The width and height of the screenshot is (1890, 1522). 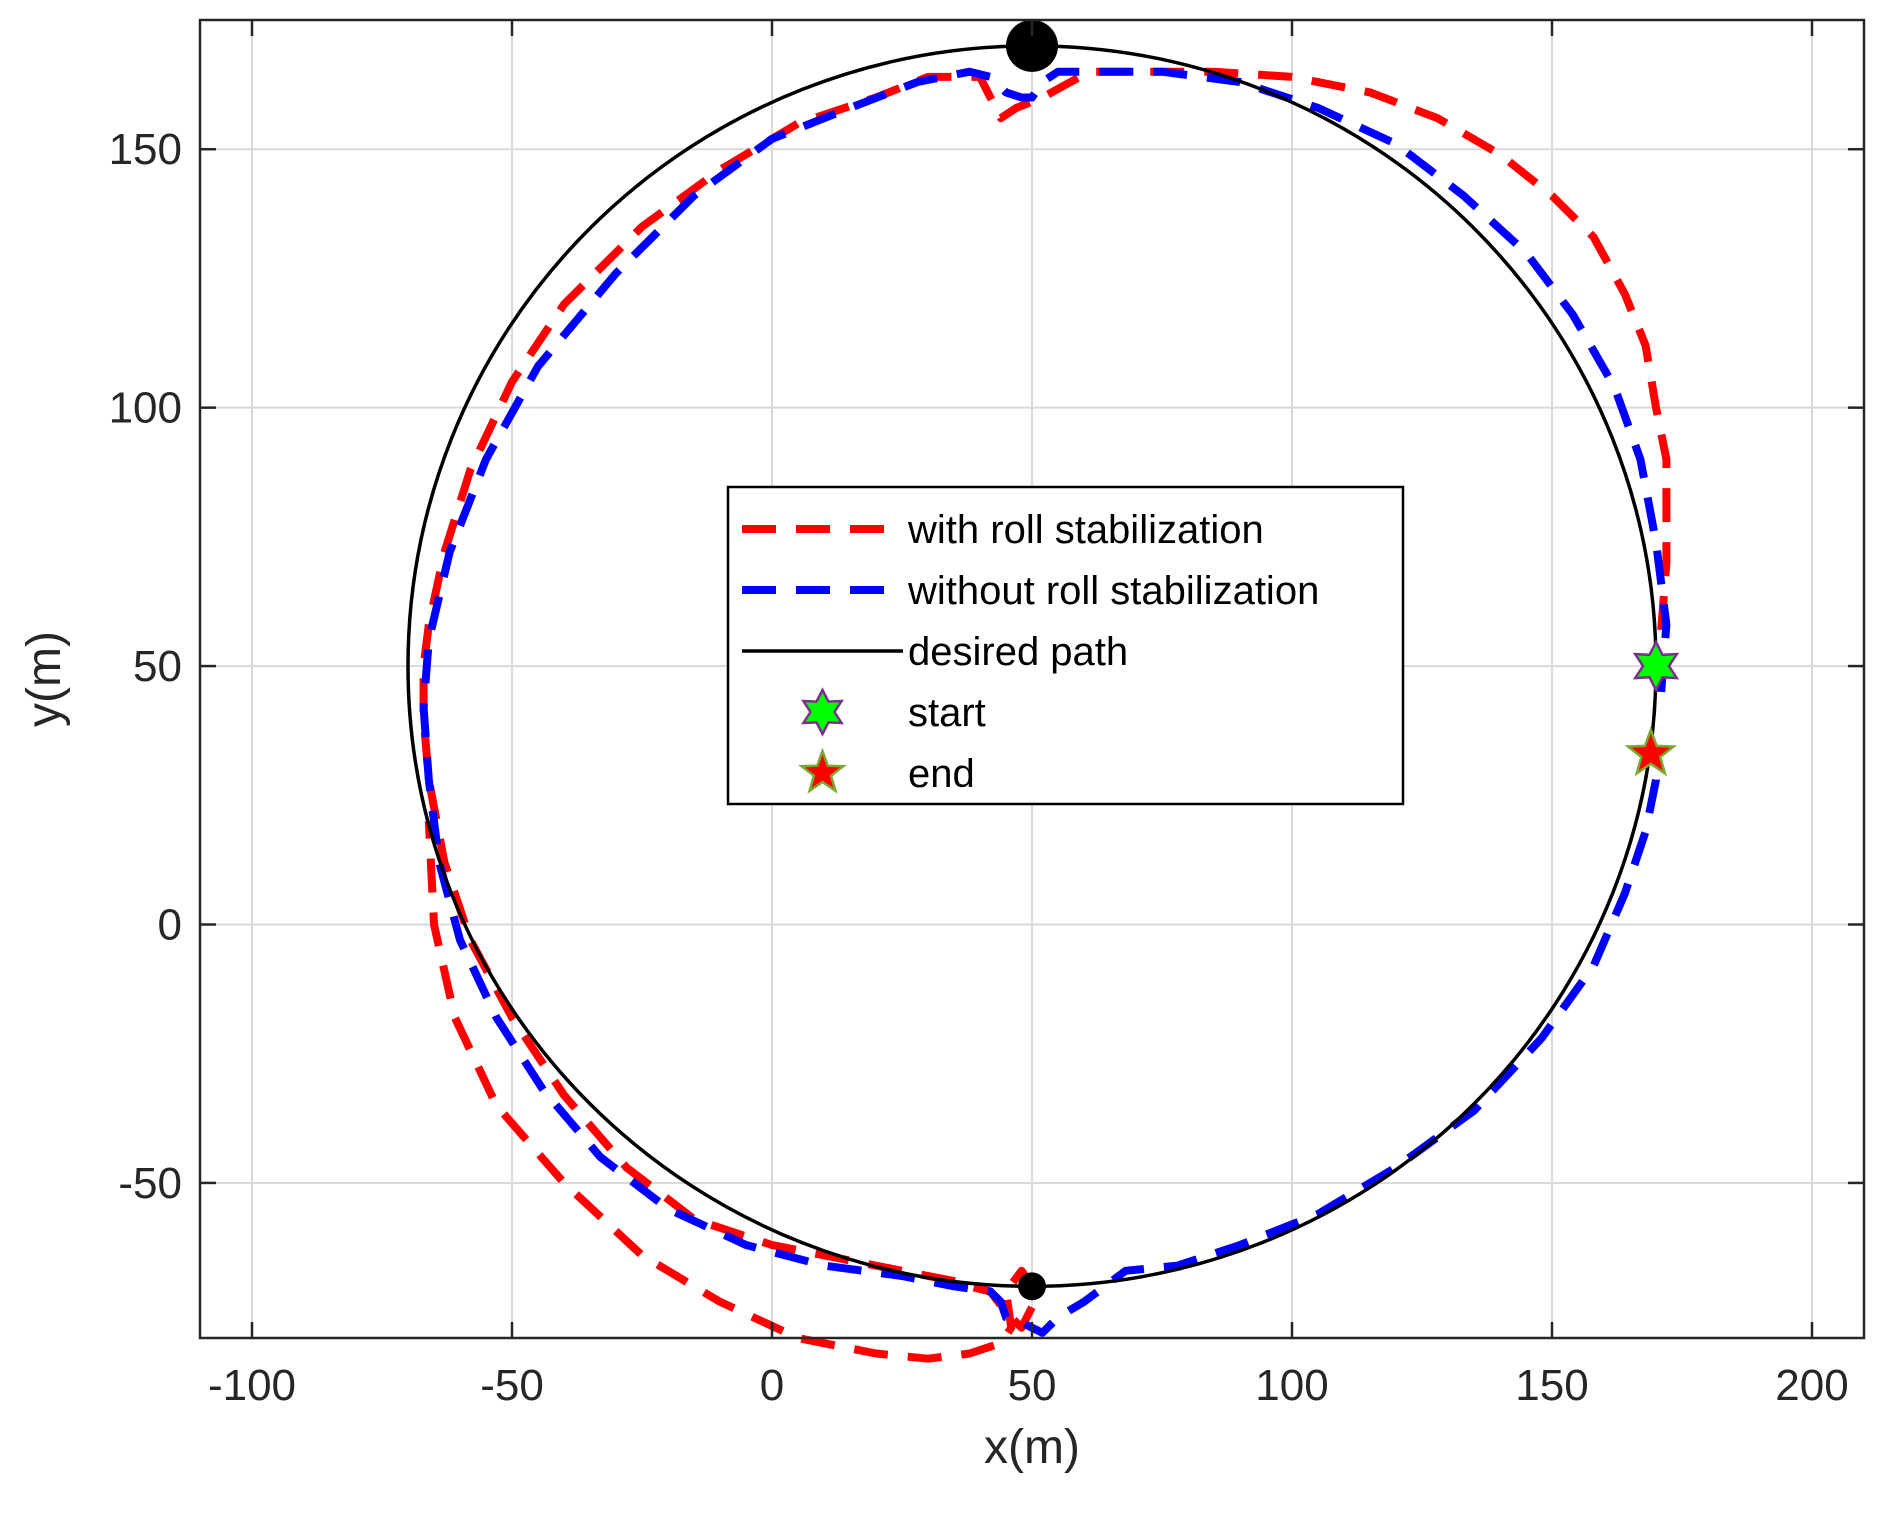 What do you see at coordinates (1018, 652) in the screenshot?
I see `legend-label-desired-path: desired path` at bounding box center [1018, 652].